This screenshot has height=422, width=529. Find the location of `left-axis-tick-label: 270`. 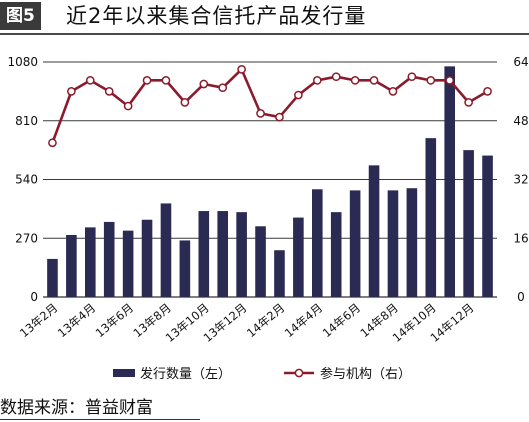

left-axis-tick-label: 270 is located at coordinates (26, 238).